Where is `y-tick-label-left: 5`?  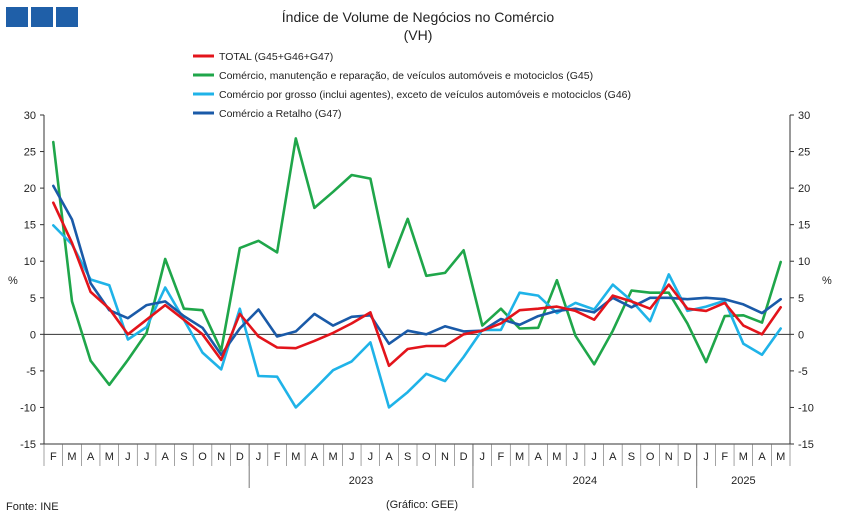
y-tick-label-left: 5 is located at coordinates (33, 299).